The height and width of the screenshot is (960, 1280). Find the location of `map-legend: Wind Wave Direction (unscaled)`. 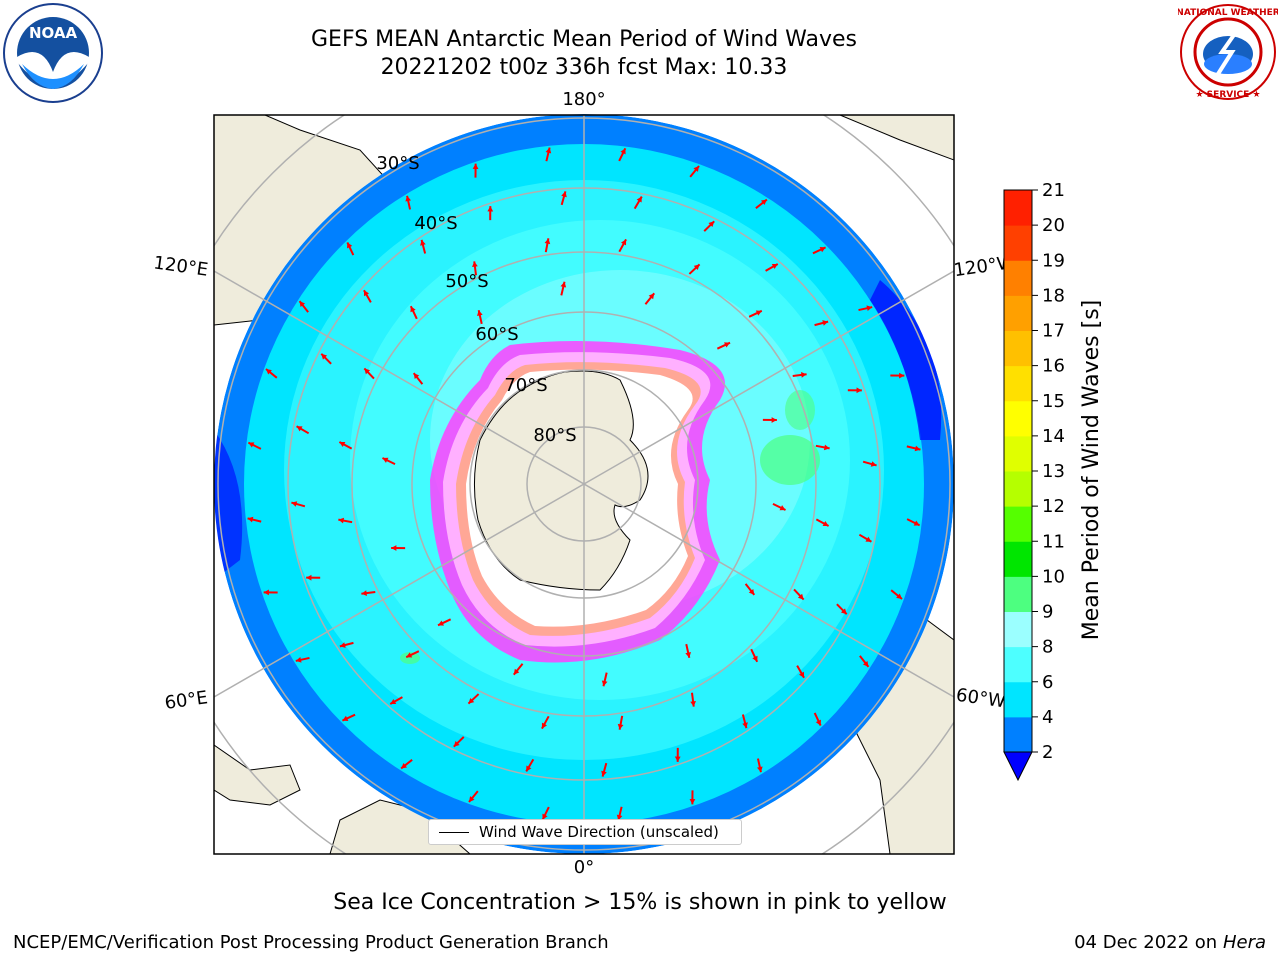

map-legend: Wind Wave Direction (unscaled) is located at coordinates (585, 832).